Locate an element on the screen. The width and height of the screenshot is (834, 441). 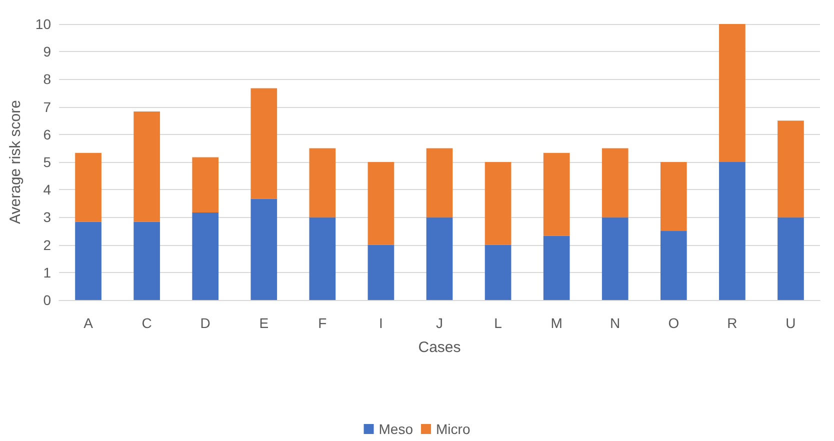
y-tick-label: 4 is located at coordinates (47, 190).